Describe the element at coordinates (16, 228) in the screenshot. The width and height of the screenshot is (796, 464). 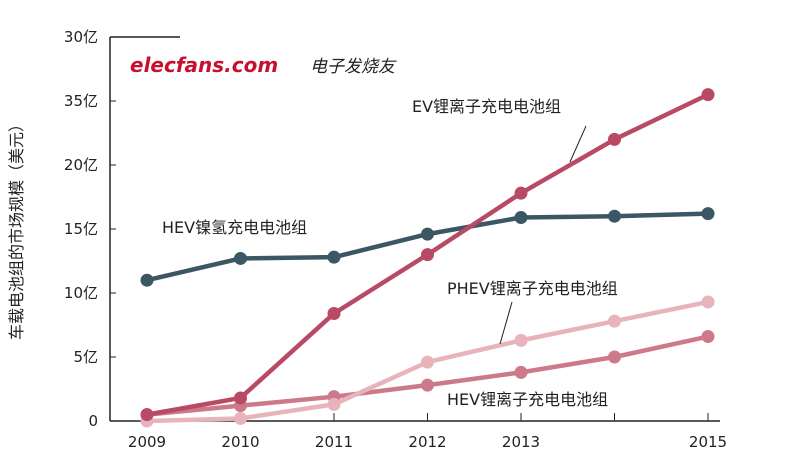
I see `y-axis-label: 车载电池组的市场规模（美元）` at that location.